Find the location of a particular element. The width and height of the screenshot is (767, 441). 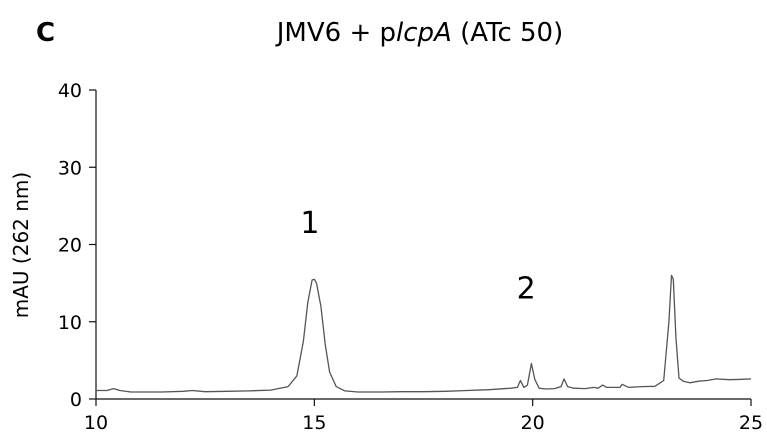

panel-label: C is located at coordinates (45, 33).